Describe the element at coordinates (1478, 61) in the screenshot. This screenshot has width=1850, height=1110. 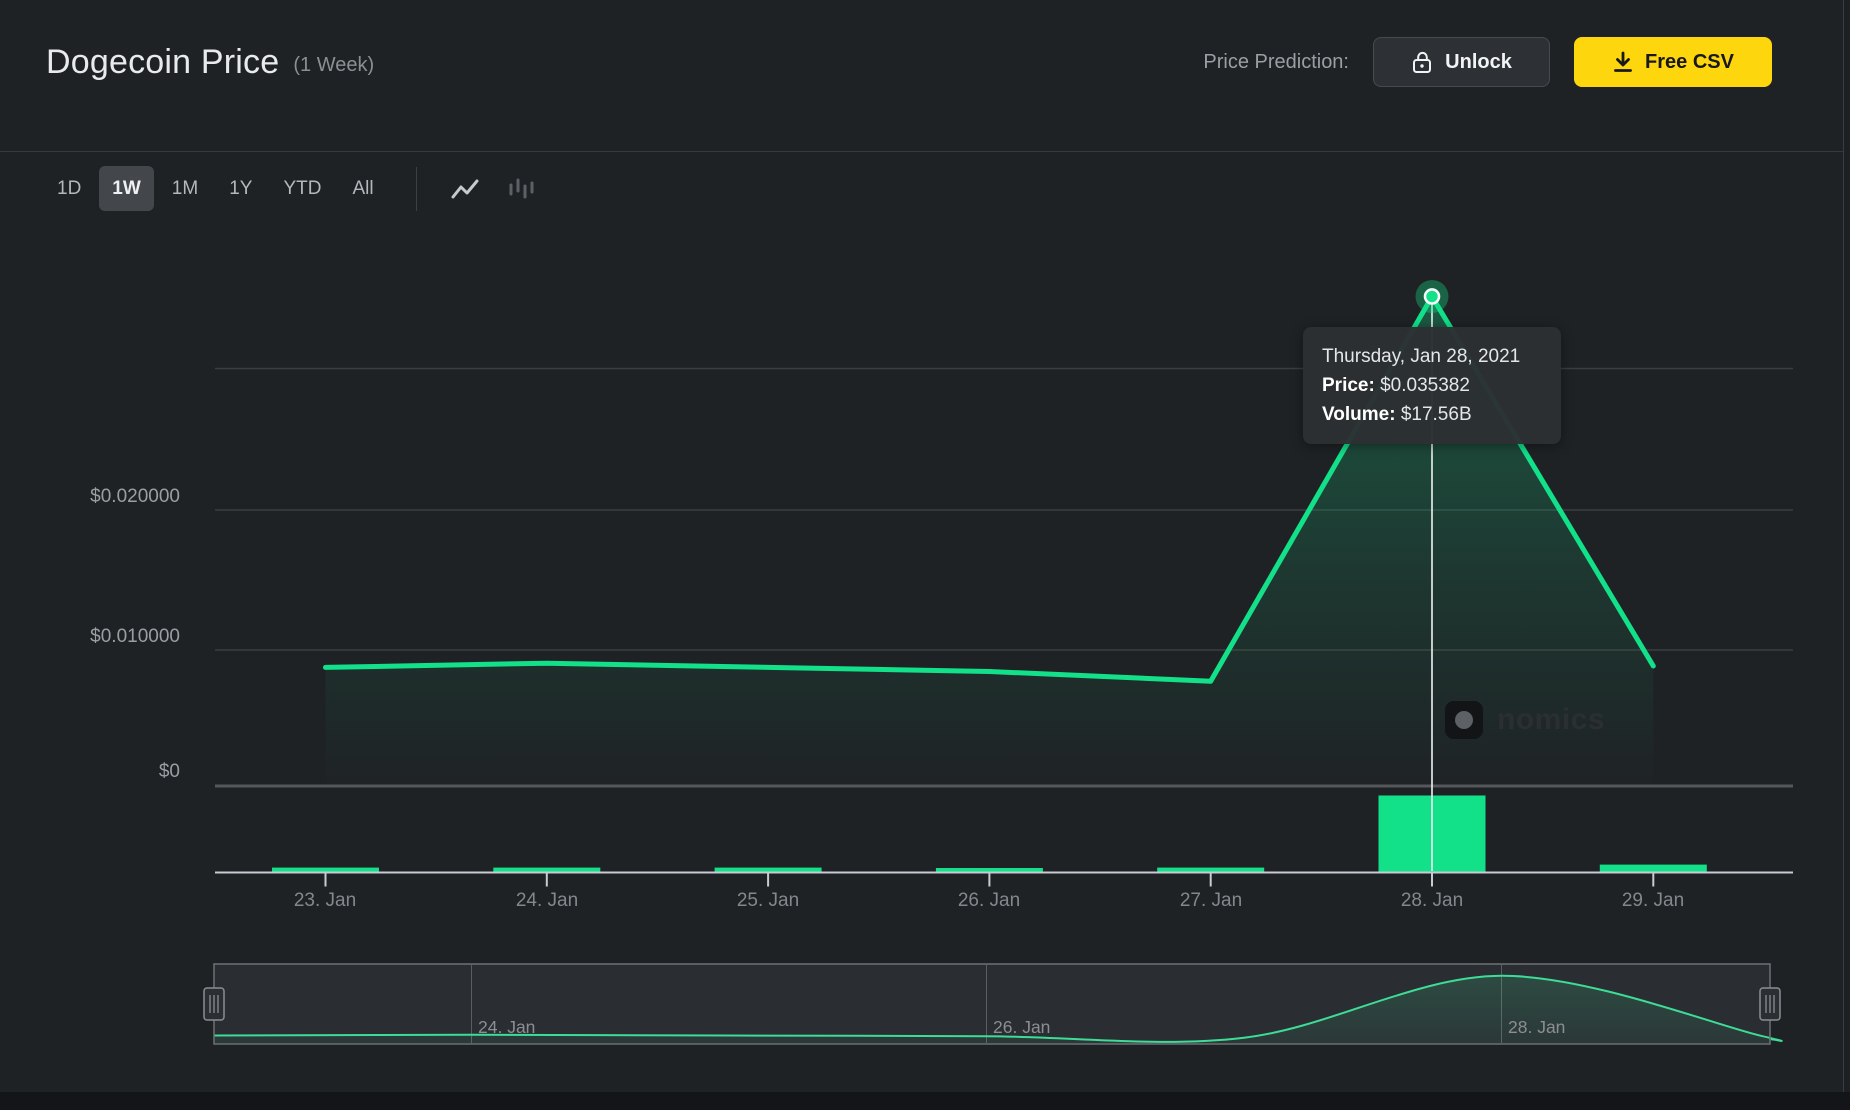
I see `unlock-button-label: Unlock` at that location.